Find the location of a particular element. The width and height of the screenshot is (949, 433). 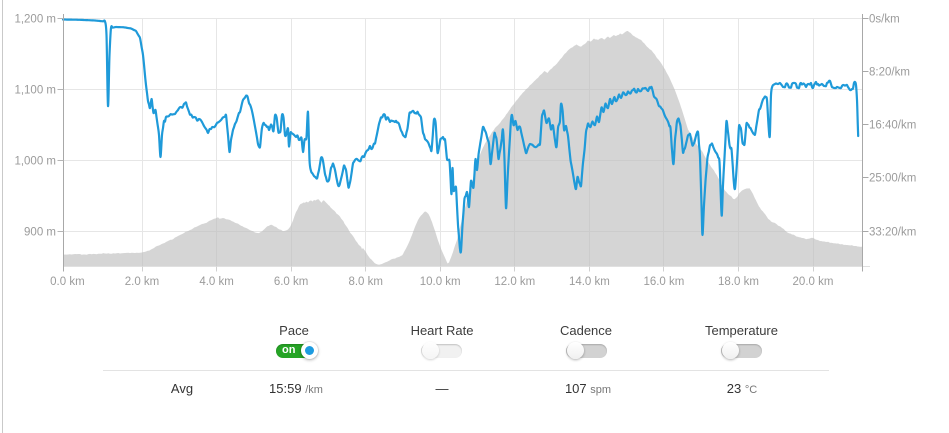

svg-text: 16.0 km is located at coordinates (663, 282).